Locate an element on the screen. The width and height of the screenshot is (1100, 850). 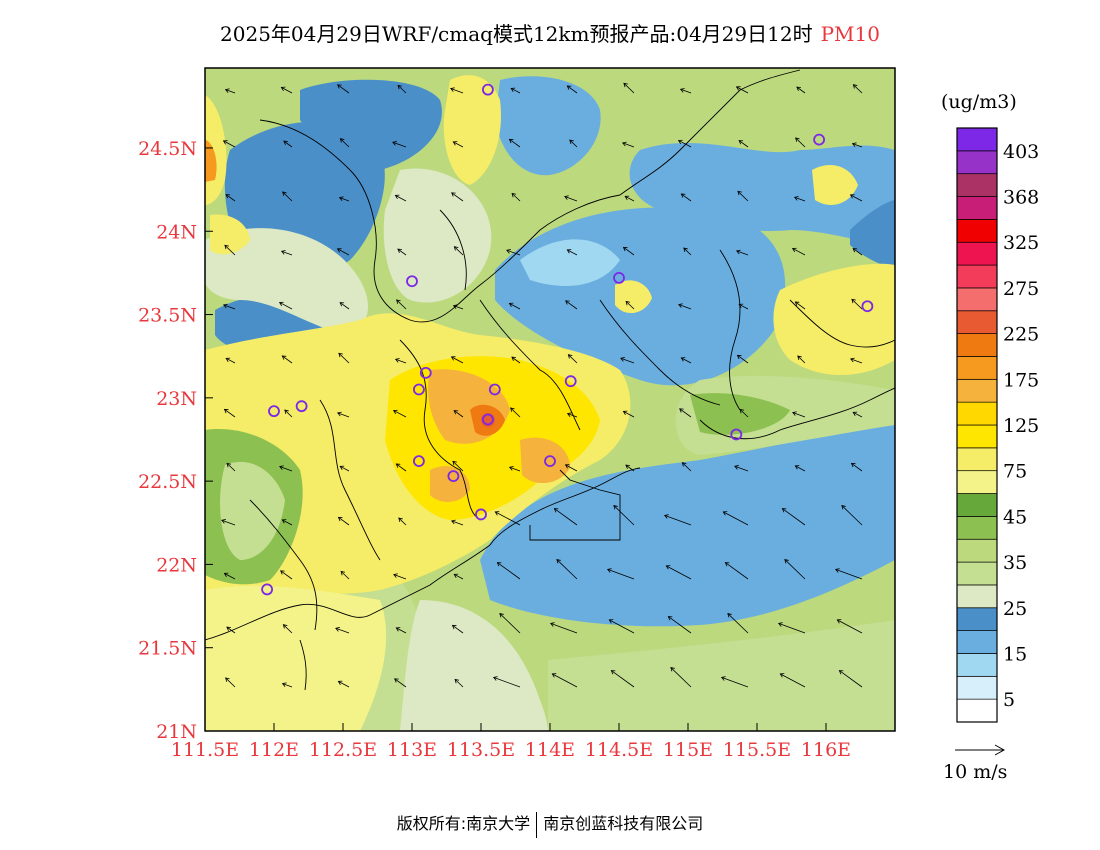
colorbar-label: 25 is located at coordinates (1015, 609).